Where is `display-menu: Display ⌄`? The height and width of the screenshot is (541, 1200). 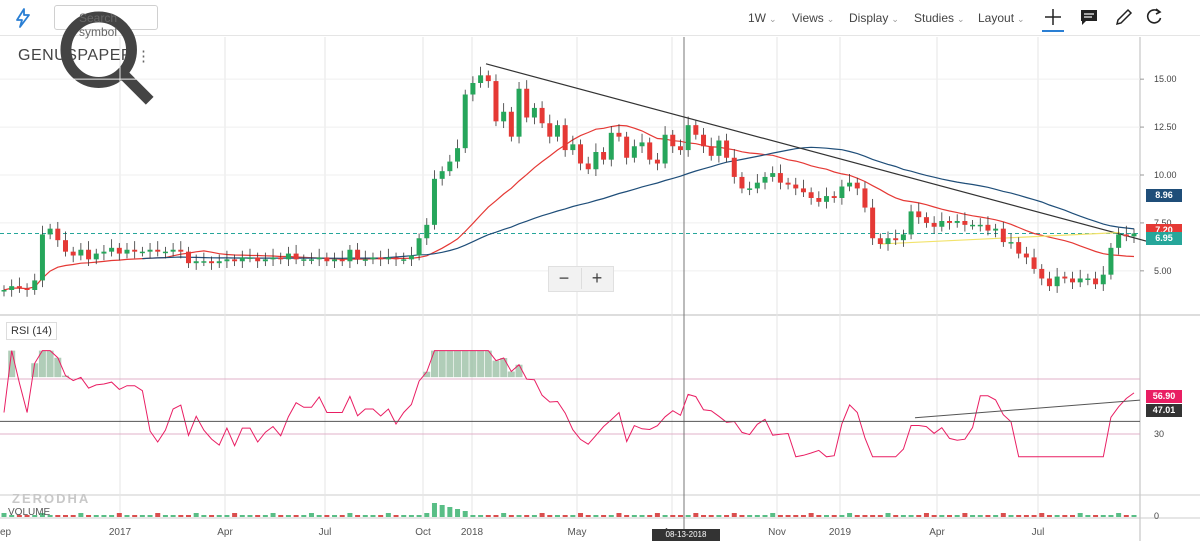
display-menu: Display ⌄ is located at coordinates (874, 18).